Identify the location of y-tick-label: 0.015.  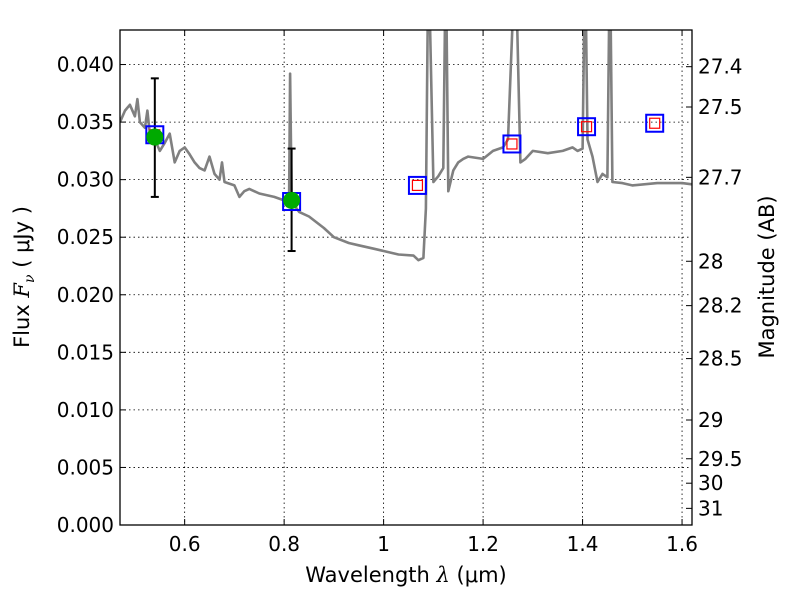
(85, 352).